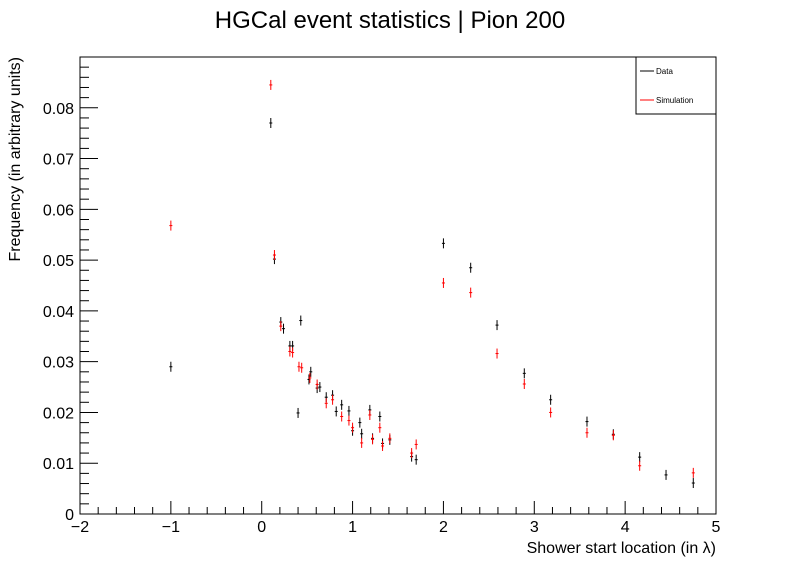 The width and height of the screenshot is (796, 572). What do you see at coordinates (58, 261) in the screenshot?
I see `y-tick-label: 0.05` at bounding box center [58, 261].